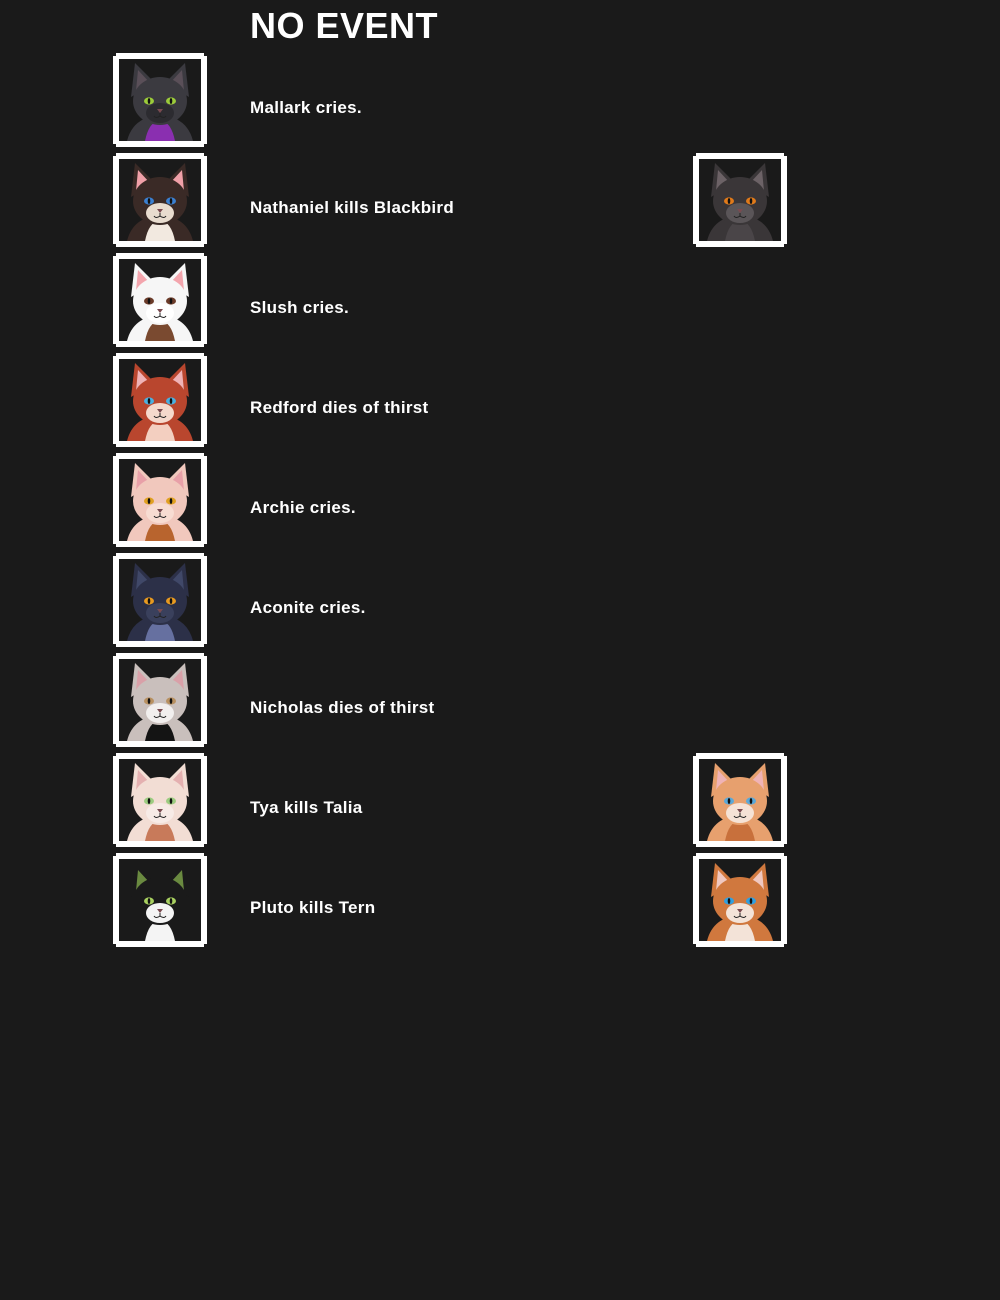 The height and width of the screenshot is (1300, 1000). I want to click on event-text: Slush cries., so click(300, 307).